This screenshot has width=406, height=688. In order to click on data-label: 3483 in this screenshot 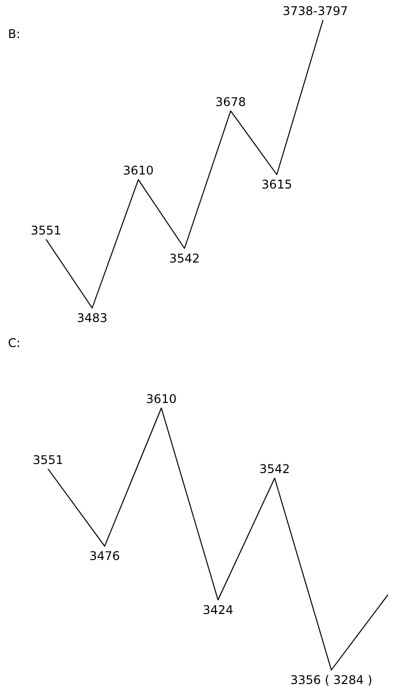, I will do `click(92, 318)`.